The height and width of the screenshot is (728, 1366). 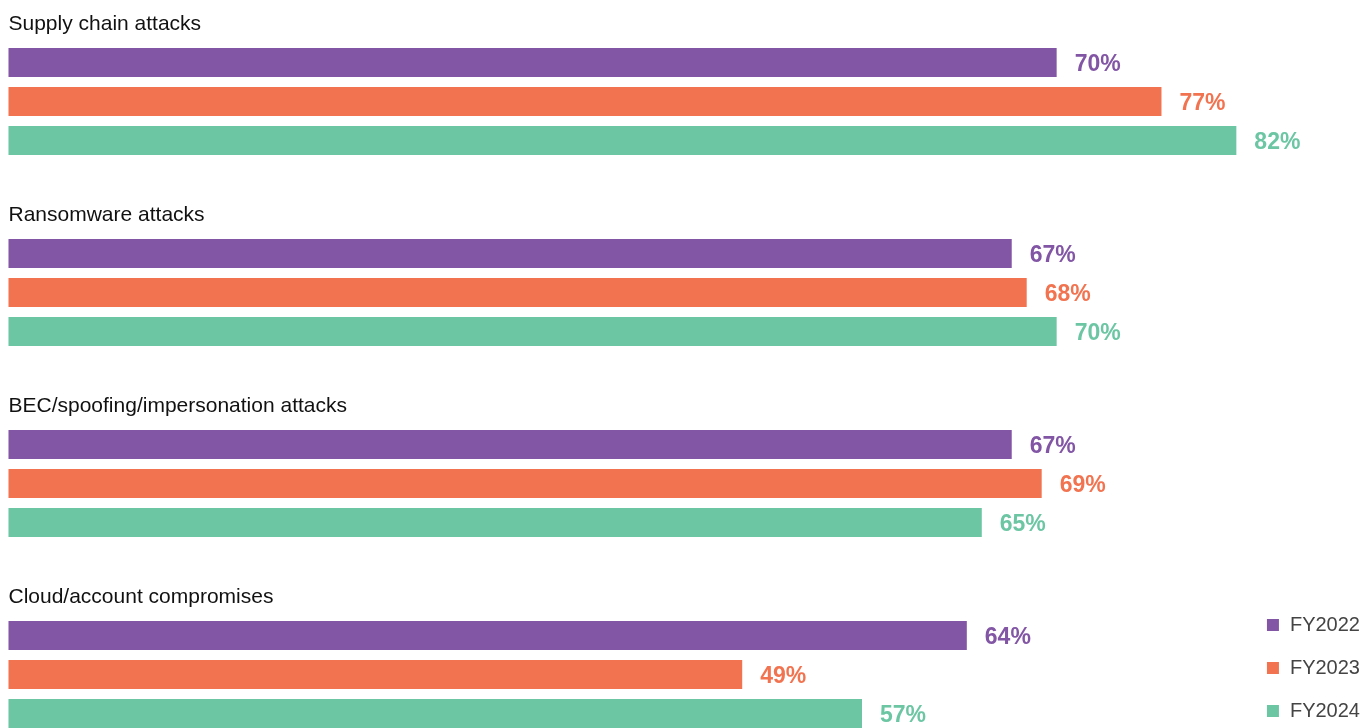 What do you see at coordinates (106, 213) in the screenshot?
I see `y-tick-label: Ransomware attacks` at bounding box center [106, 213].